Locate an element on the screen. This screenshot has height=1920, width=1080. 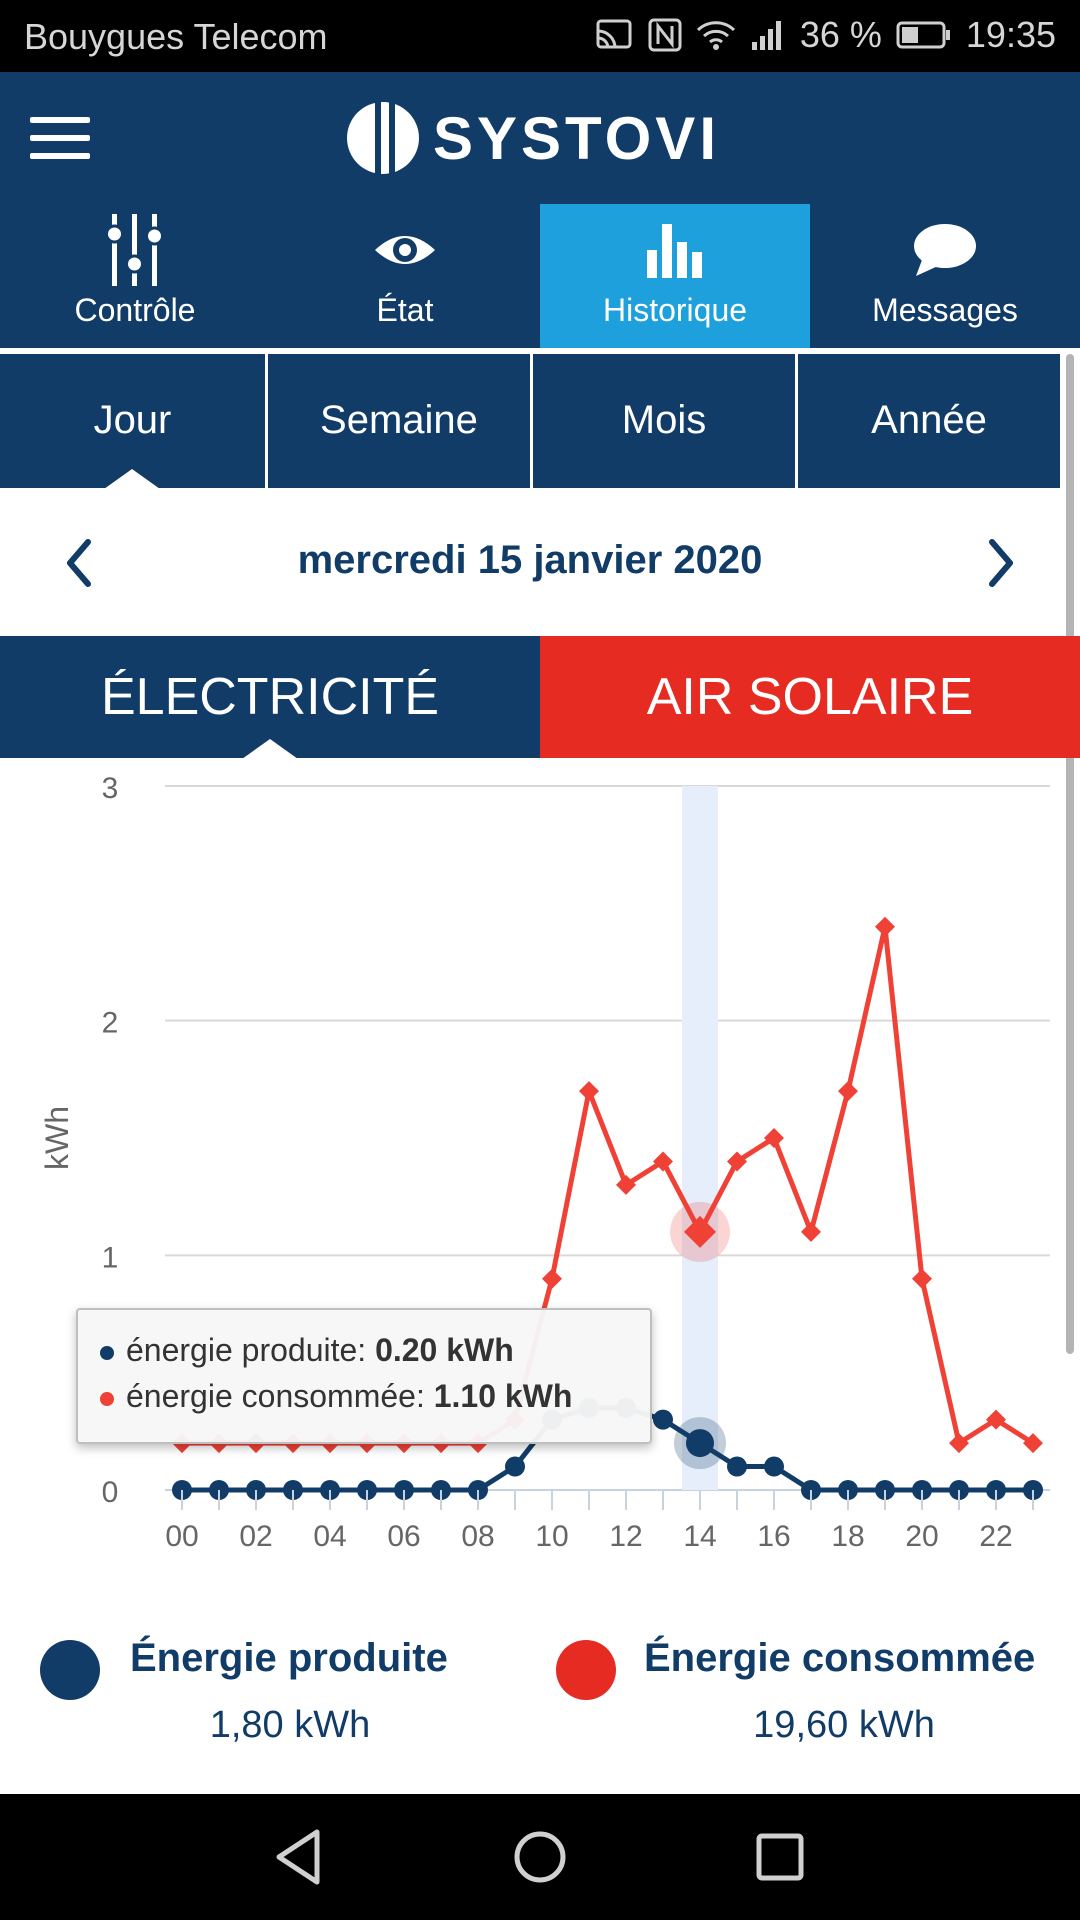
tab-messages: Messages is located at coordinates (945, 276).